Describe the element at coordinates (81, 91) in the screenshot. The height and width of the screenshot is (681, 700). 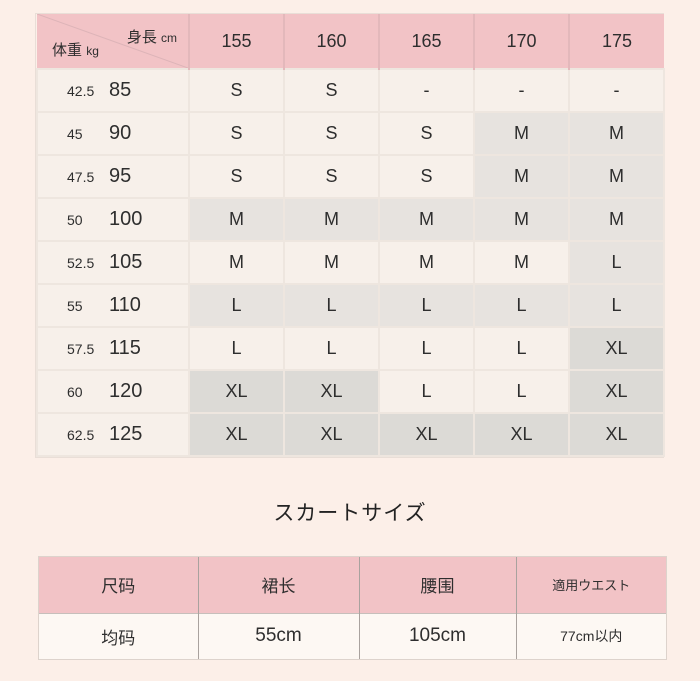
I see `weight-kg-value: 42.5` at that location.